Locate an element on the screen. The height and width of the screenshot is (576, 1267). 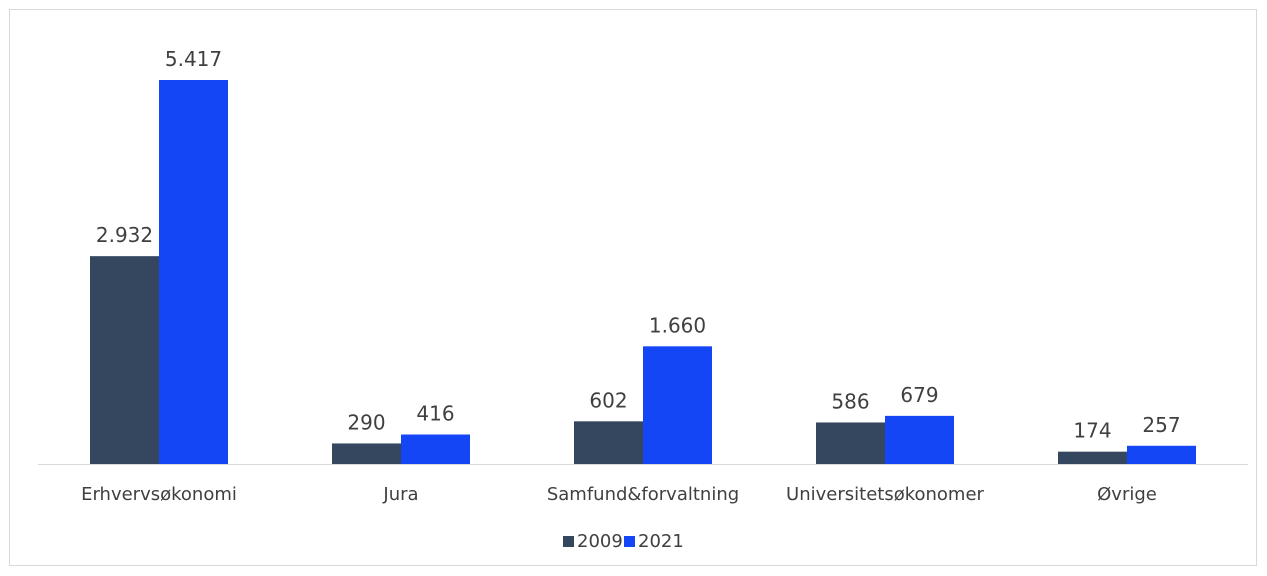
legend-swatch-2021 is located at coordinates (629, 541).